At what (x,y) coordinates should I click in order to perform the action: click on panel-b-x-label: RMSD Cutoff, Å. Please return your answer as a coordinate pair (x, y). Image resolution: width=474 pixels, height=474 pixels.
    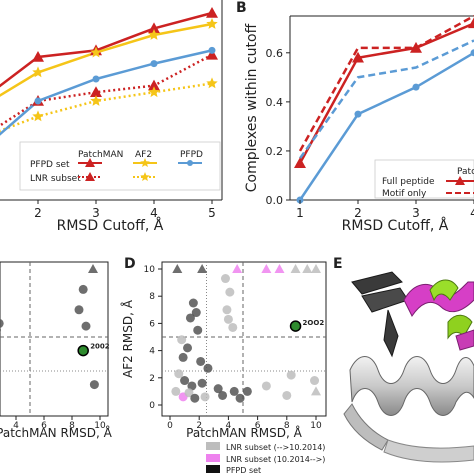
    Looking at the image, I should click on (395, 225).